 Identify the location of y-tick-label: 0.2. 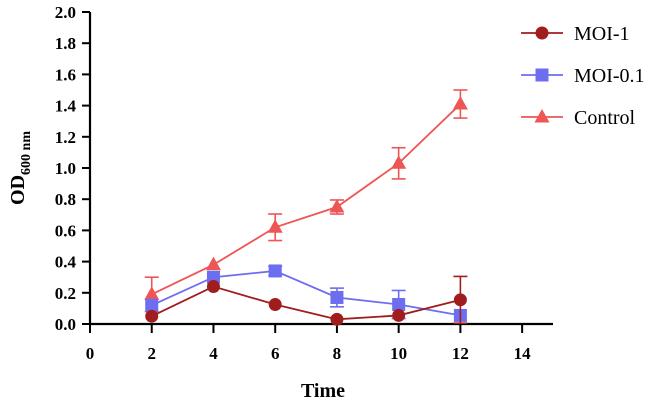
(65, 293).